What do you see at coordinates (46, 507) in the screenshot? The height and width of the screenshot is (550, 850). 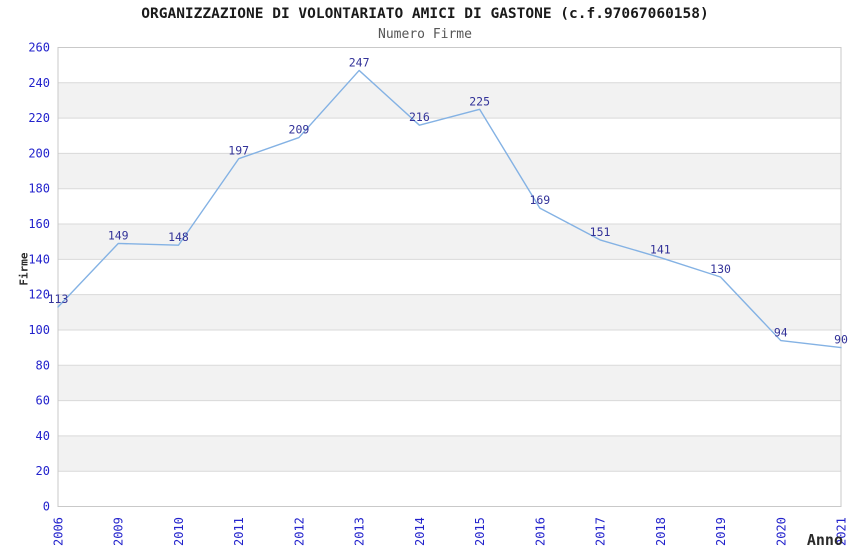 I see `y-tick-label: 0` at bounding box center [46, 507].